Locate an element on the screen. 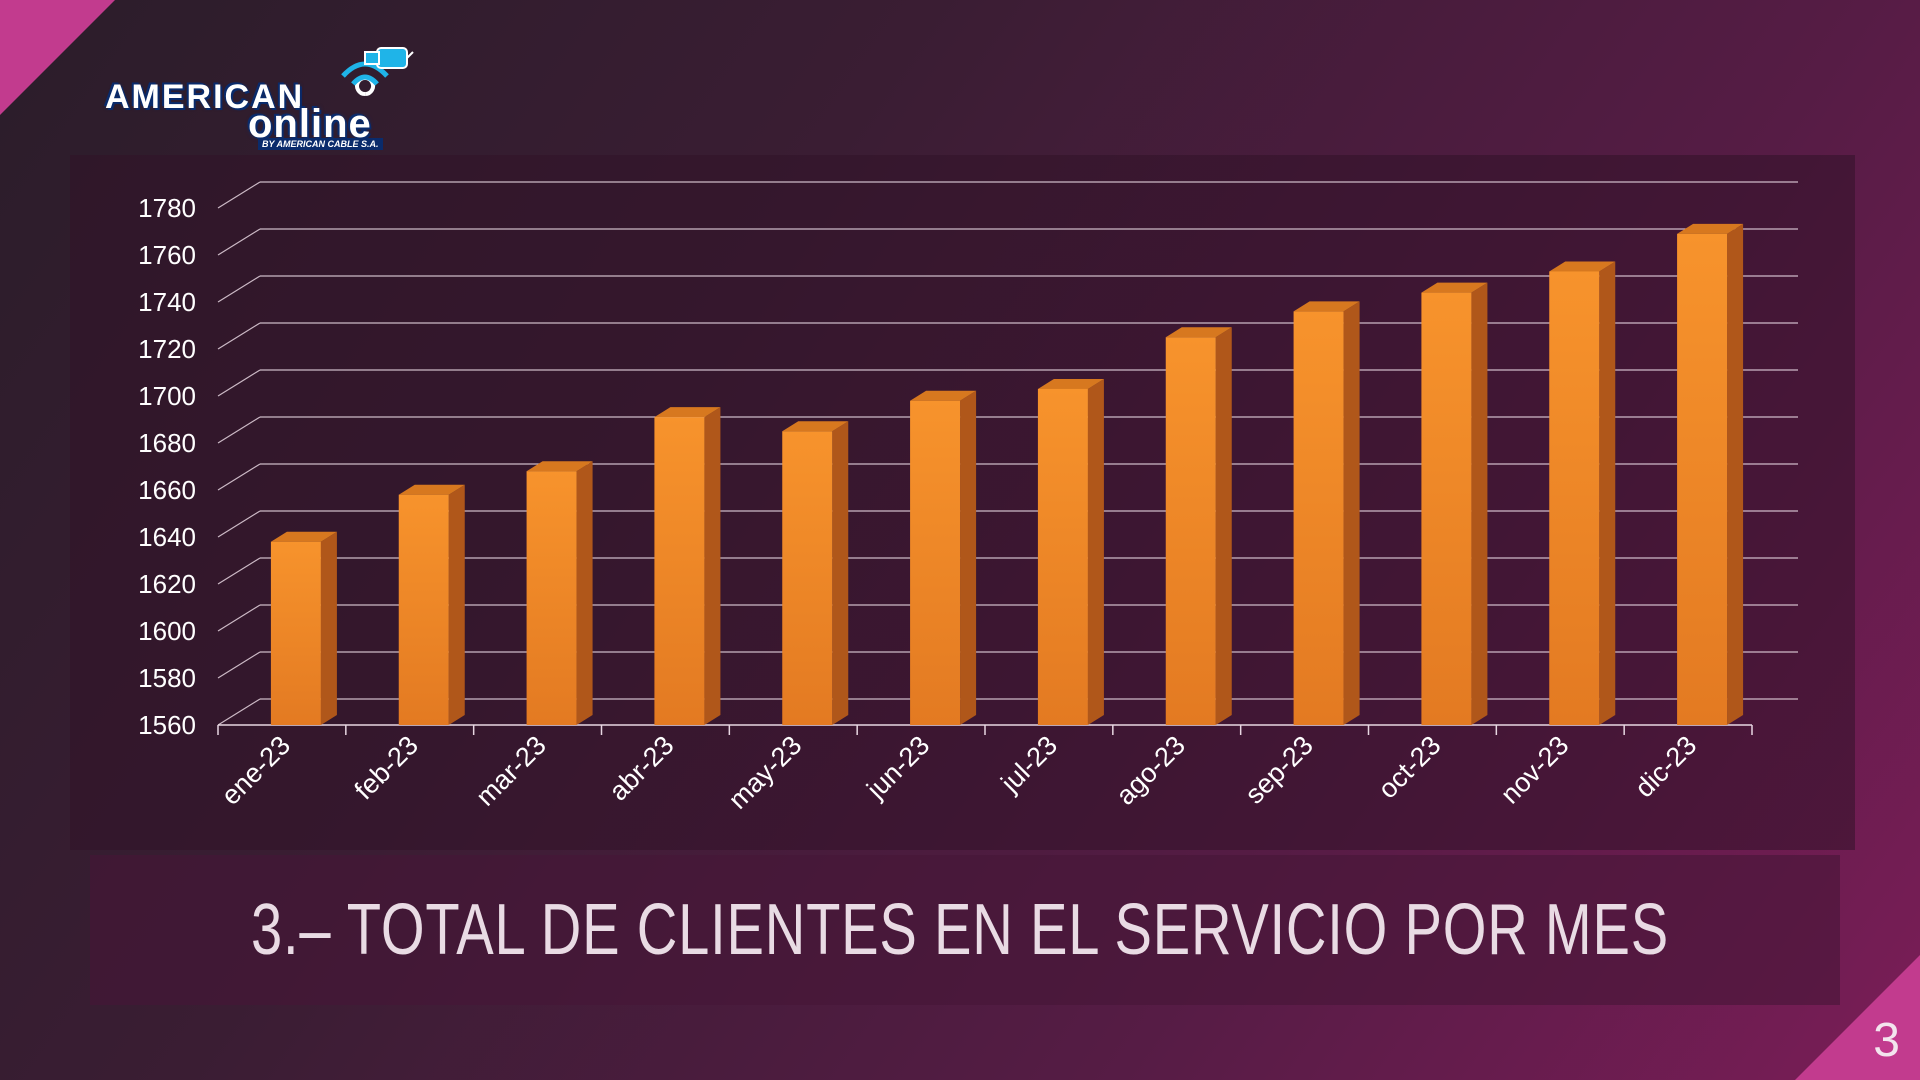 Image resolution: width=1920 pixels, height=1080 pixels. y-tick-label: 1740 is located at coordinates (167, 302).